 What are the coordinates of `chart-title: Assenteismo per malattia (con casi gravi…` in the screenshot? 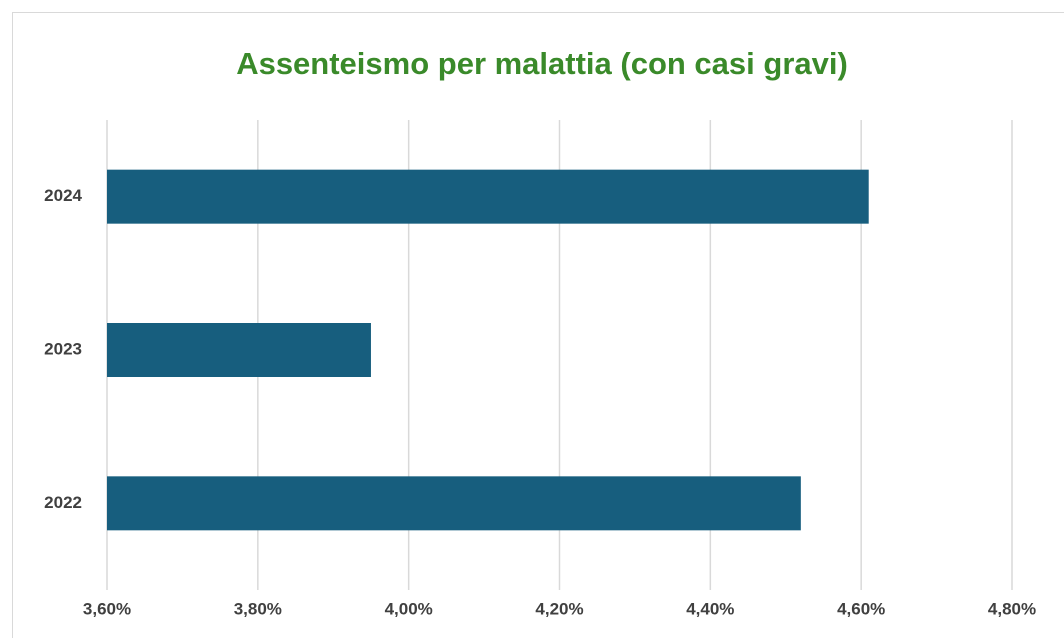 It's located at (542, 63).